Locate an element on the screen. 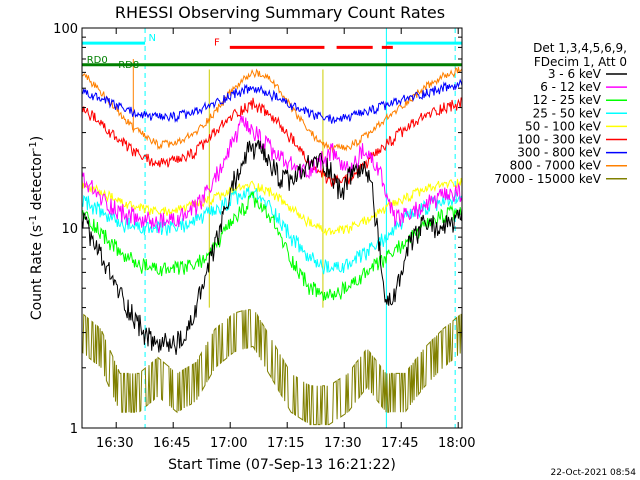  legend-label-6: 300 - 800 keV is located at coordinates (559, 153).